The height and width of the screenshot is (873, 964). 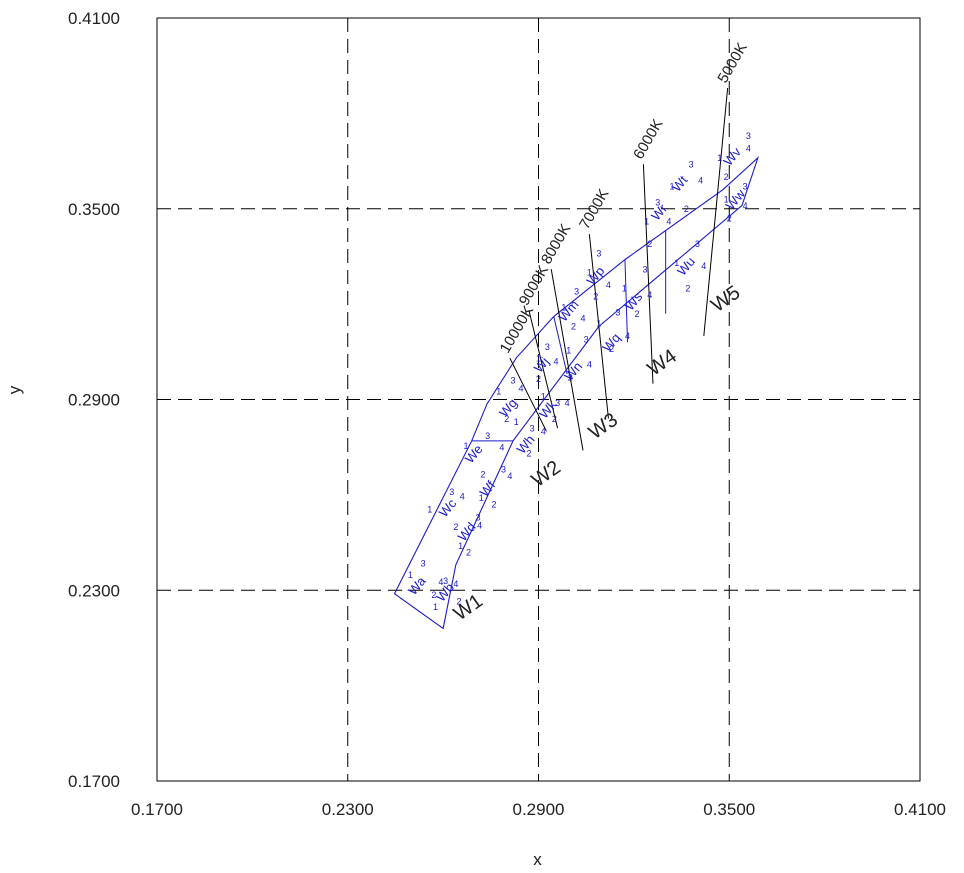 What do you see at coordinates (94, 209) in the screenshot?
I see `y-tick-label: 0.3500` at bounding box center [94, 209].